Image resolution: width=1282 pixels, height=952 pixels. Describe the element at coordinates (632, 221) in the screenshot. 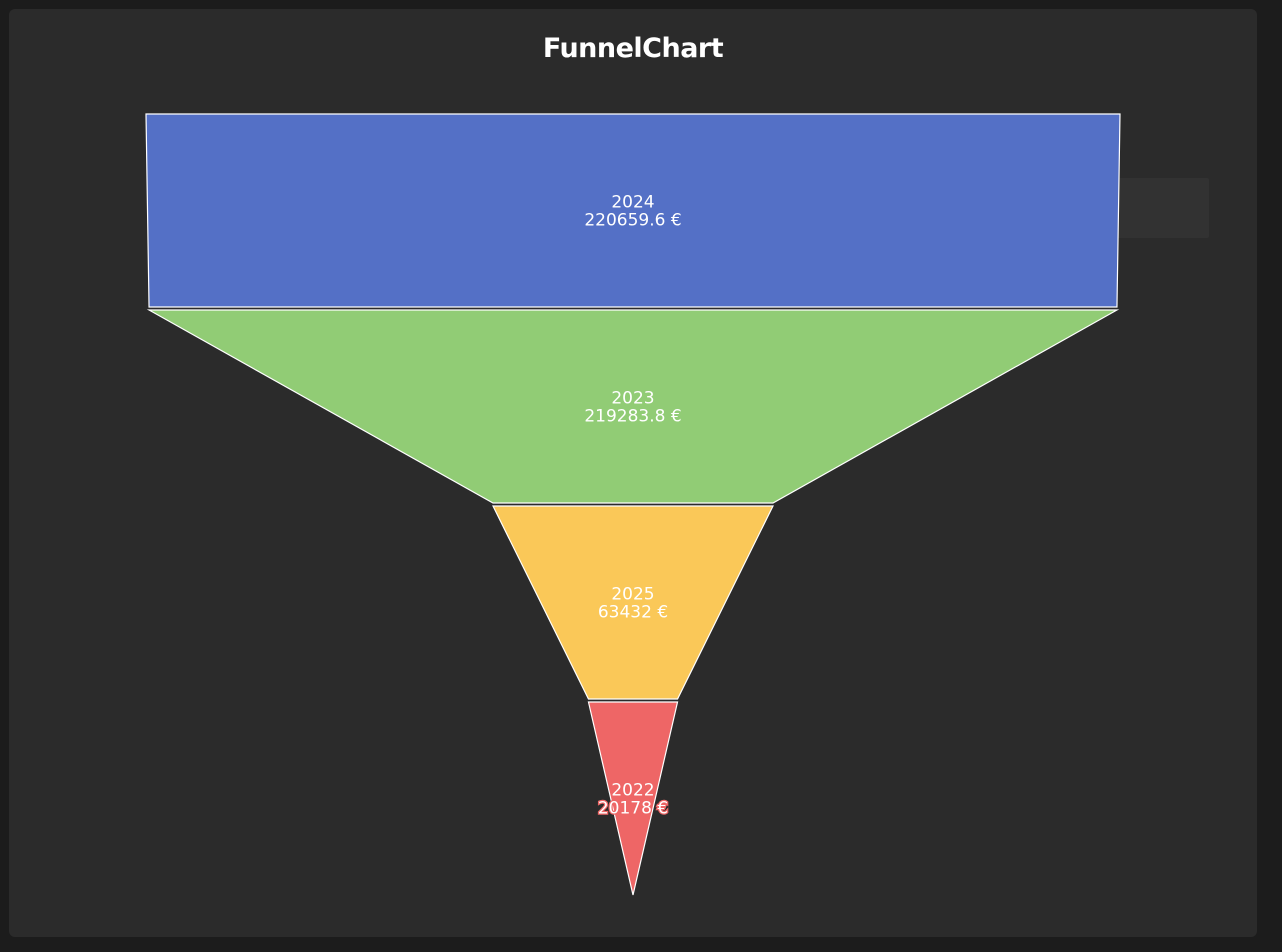

I see `funnel-stage-value: 220659.6 €` at that location.